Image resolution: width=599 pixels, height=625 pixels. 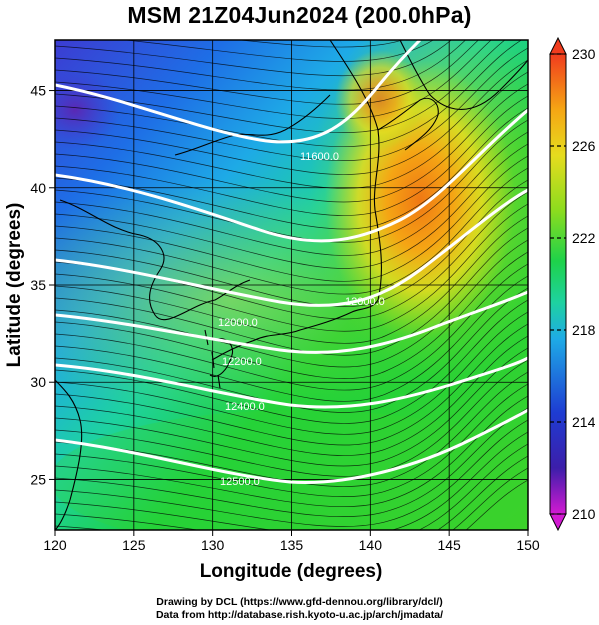 What do you see at coordinates (319, 157) in the screenshot?
I see `contour-label: 11600.0` at bounding box center [319, 157].